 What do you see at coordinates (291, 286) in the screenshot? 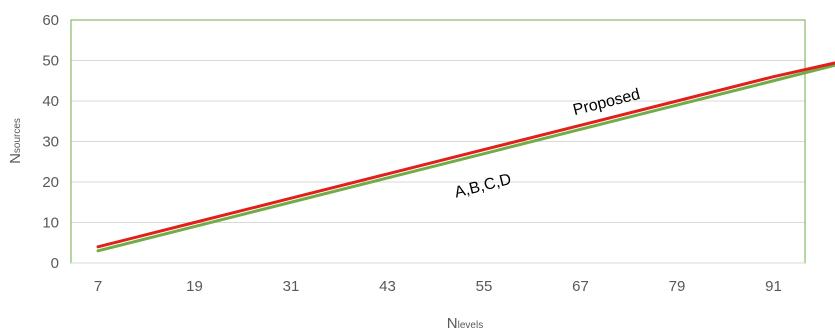
I see `x-tick-label: 31` at bounding box center [291, 286].